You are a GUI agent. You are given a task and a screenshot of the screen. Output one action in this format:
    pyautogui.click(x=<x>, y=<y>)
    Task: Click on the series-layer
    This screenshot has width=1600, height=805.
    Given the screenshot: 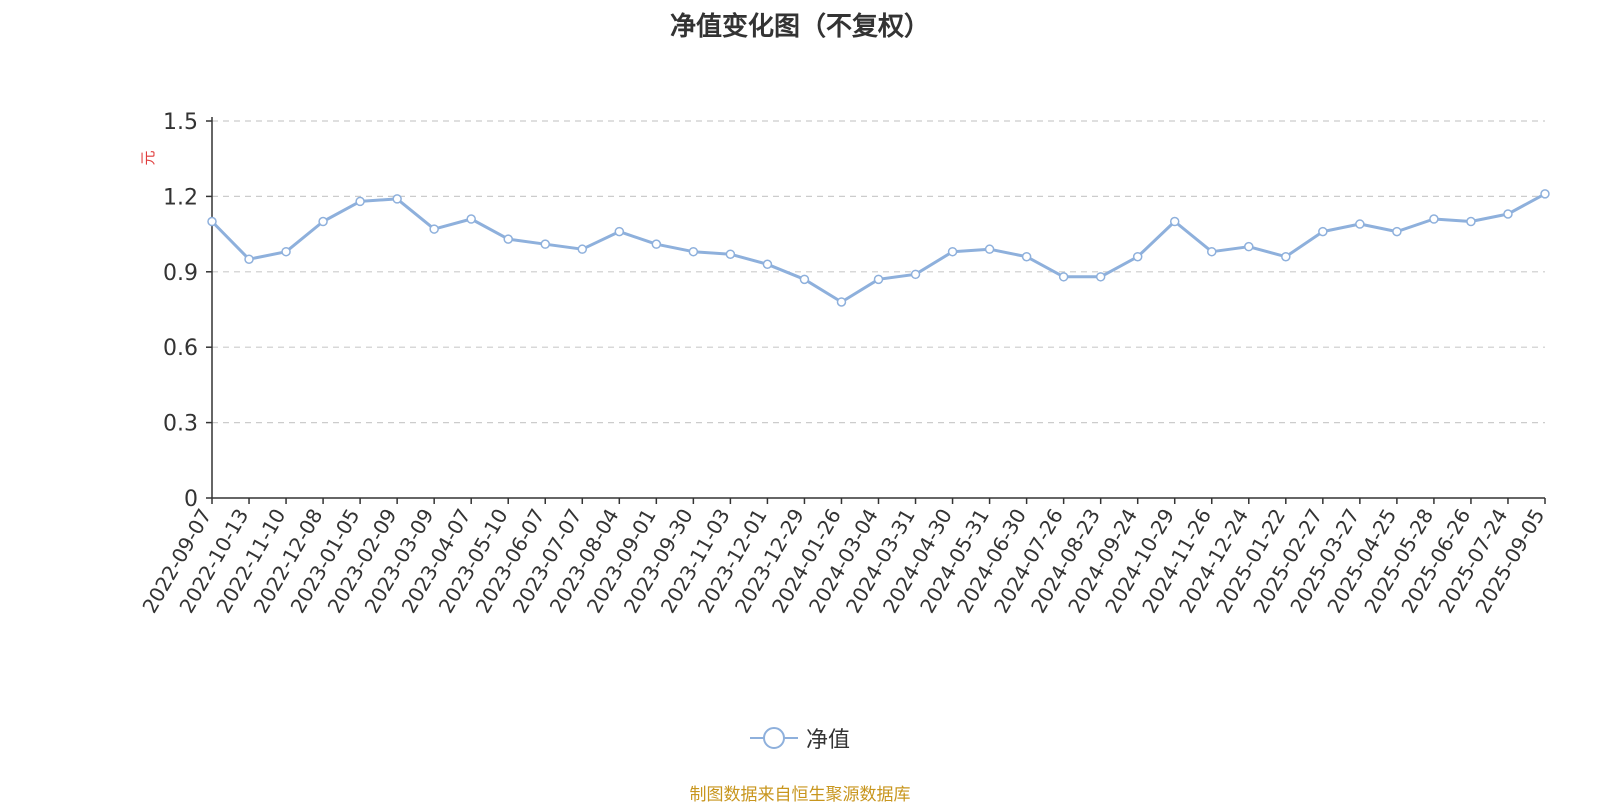 What is the action you would take?
    pyautogui.click(x=878, y=248)
    